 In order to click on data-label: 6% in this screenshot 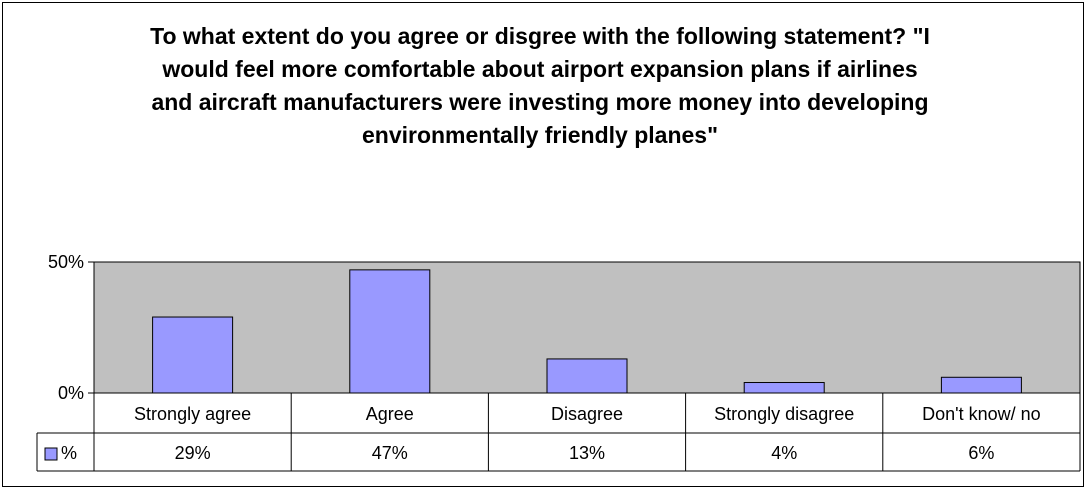, I will do `click(981, 453)`.